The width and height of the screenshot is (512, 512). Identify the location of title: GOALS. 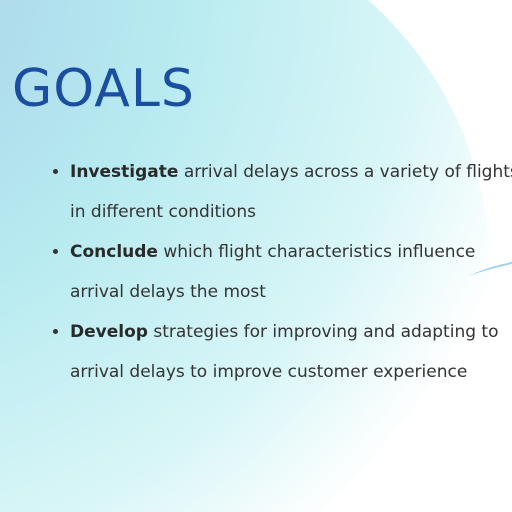
(103, 89).